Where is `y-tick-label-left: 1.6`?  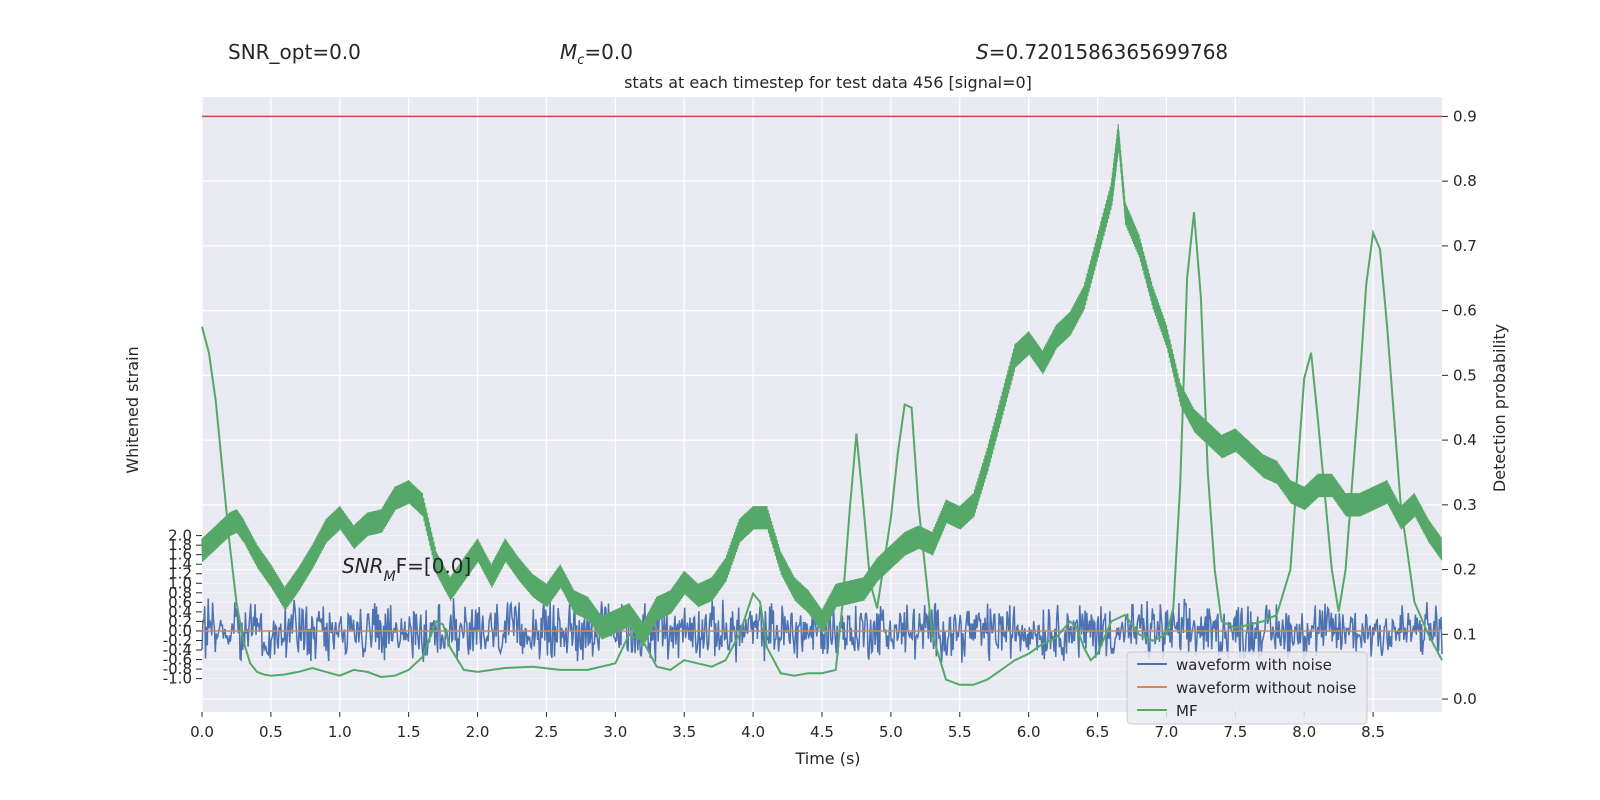
y-tick-label-left: 1.6 is located at coordinates (180, 555).